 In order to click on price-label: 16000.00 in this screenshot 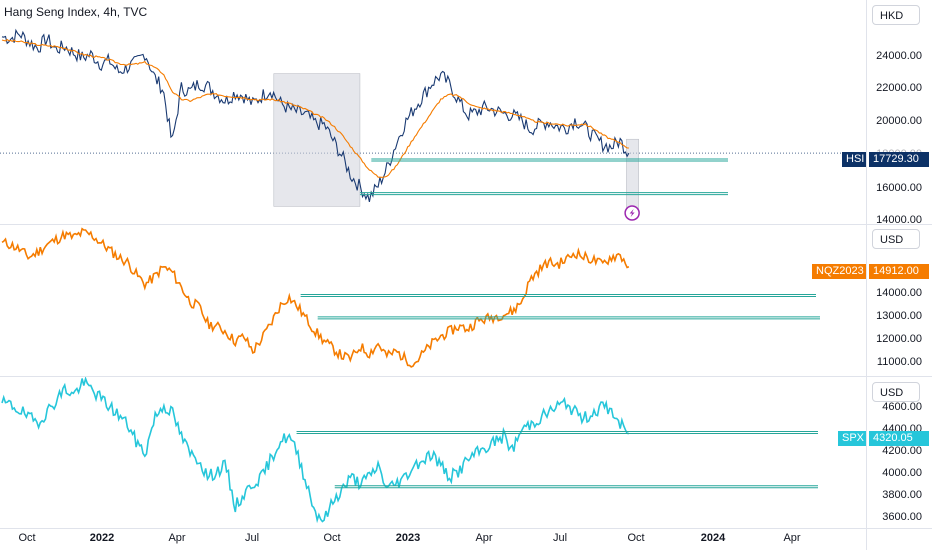, I will do `click(899, 188)`.